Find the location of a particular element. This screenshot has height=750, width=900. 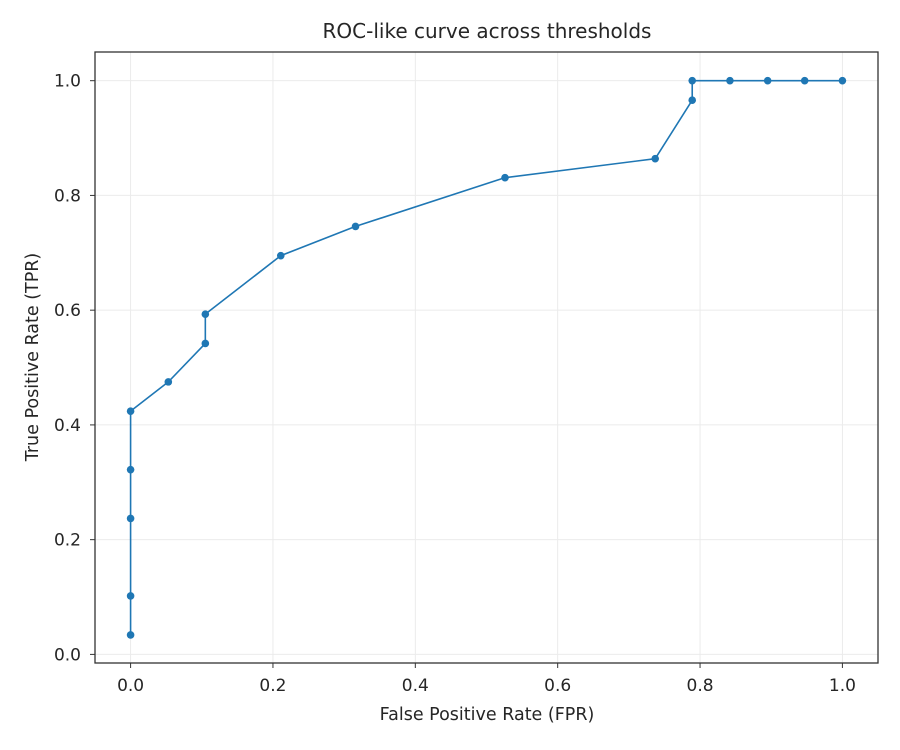

chart-title: ROC-like curve across thresholds is located at coordinates (487, 31).